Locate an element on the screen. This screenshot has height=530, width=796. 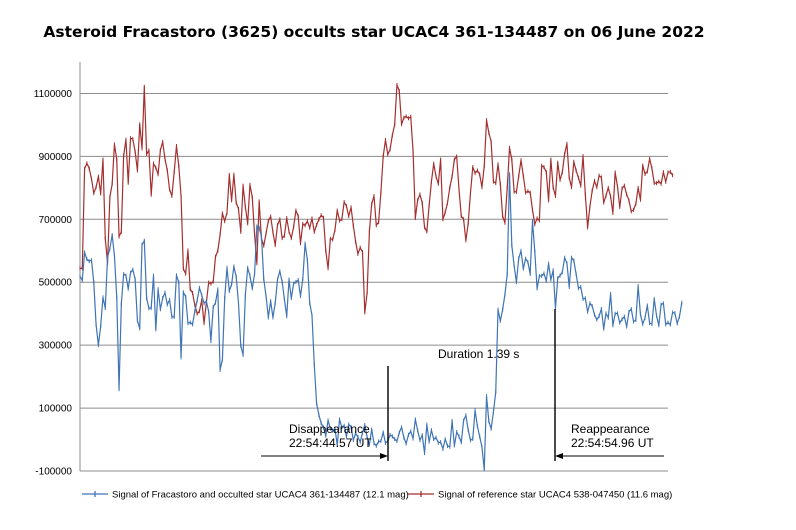
y-tick-label: -100000 is located at coordinates (53, 472).